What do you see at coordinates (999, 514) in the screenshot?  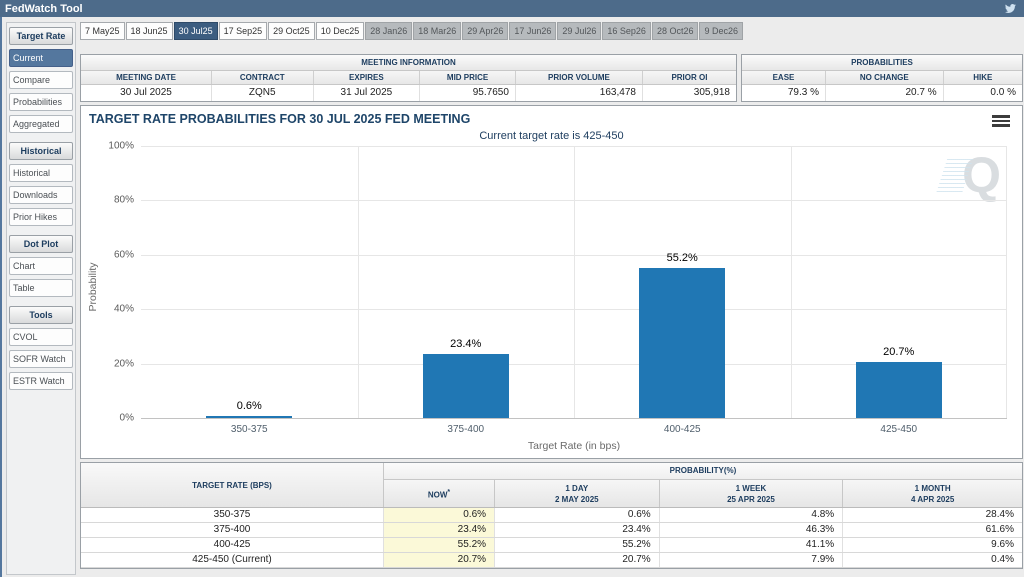 I see `cell-month: 28.4%` at bounding box center [999, 514].